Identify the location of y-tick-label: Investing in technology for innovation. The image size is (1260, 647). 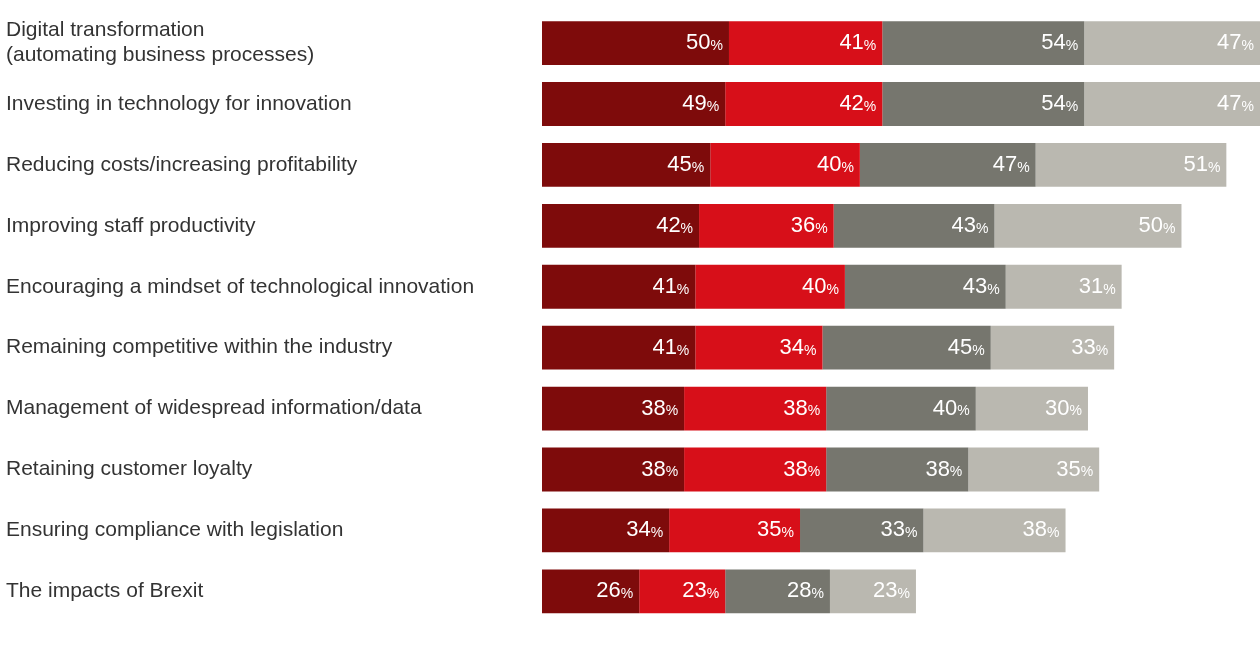
(179, 102).